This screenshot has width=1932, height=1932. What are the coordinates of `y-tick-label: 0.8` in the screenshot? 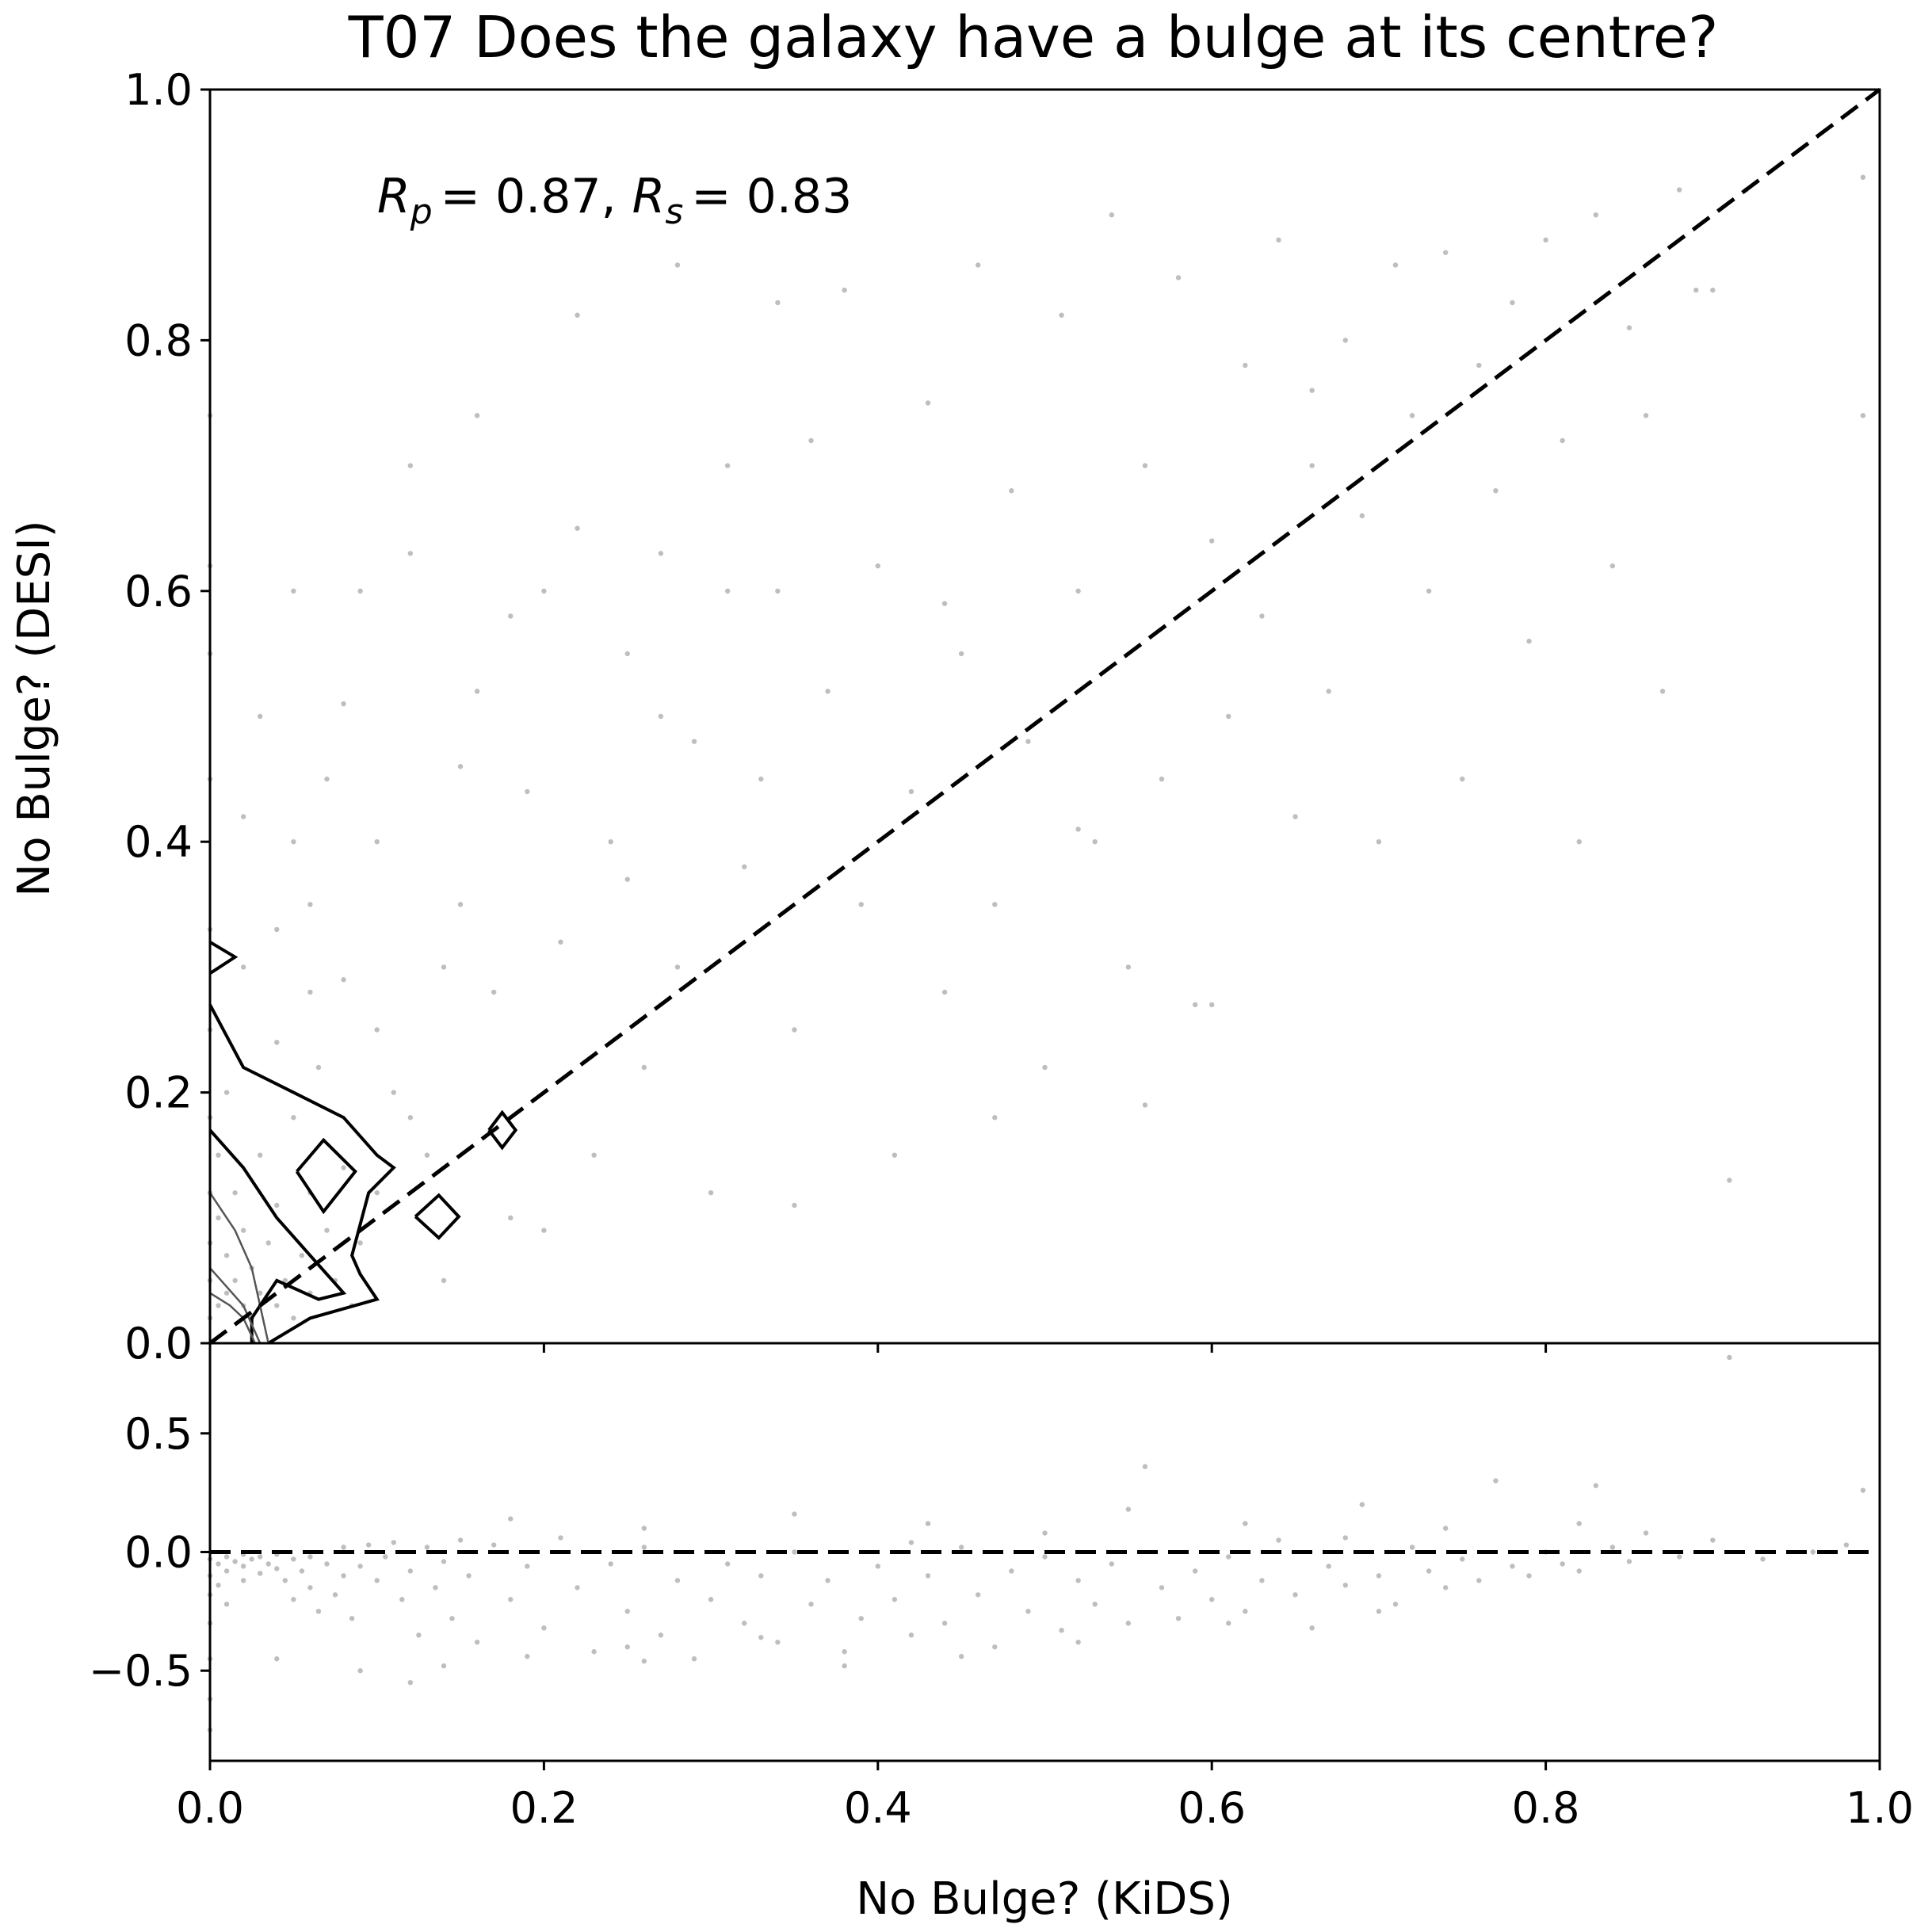 It's located at (158, 340).